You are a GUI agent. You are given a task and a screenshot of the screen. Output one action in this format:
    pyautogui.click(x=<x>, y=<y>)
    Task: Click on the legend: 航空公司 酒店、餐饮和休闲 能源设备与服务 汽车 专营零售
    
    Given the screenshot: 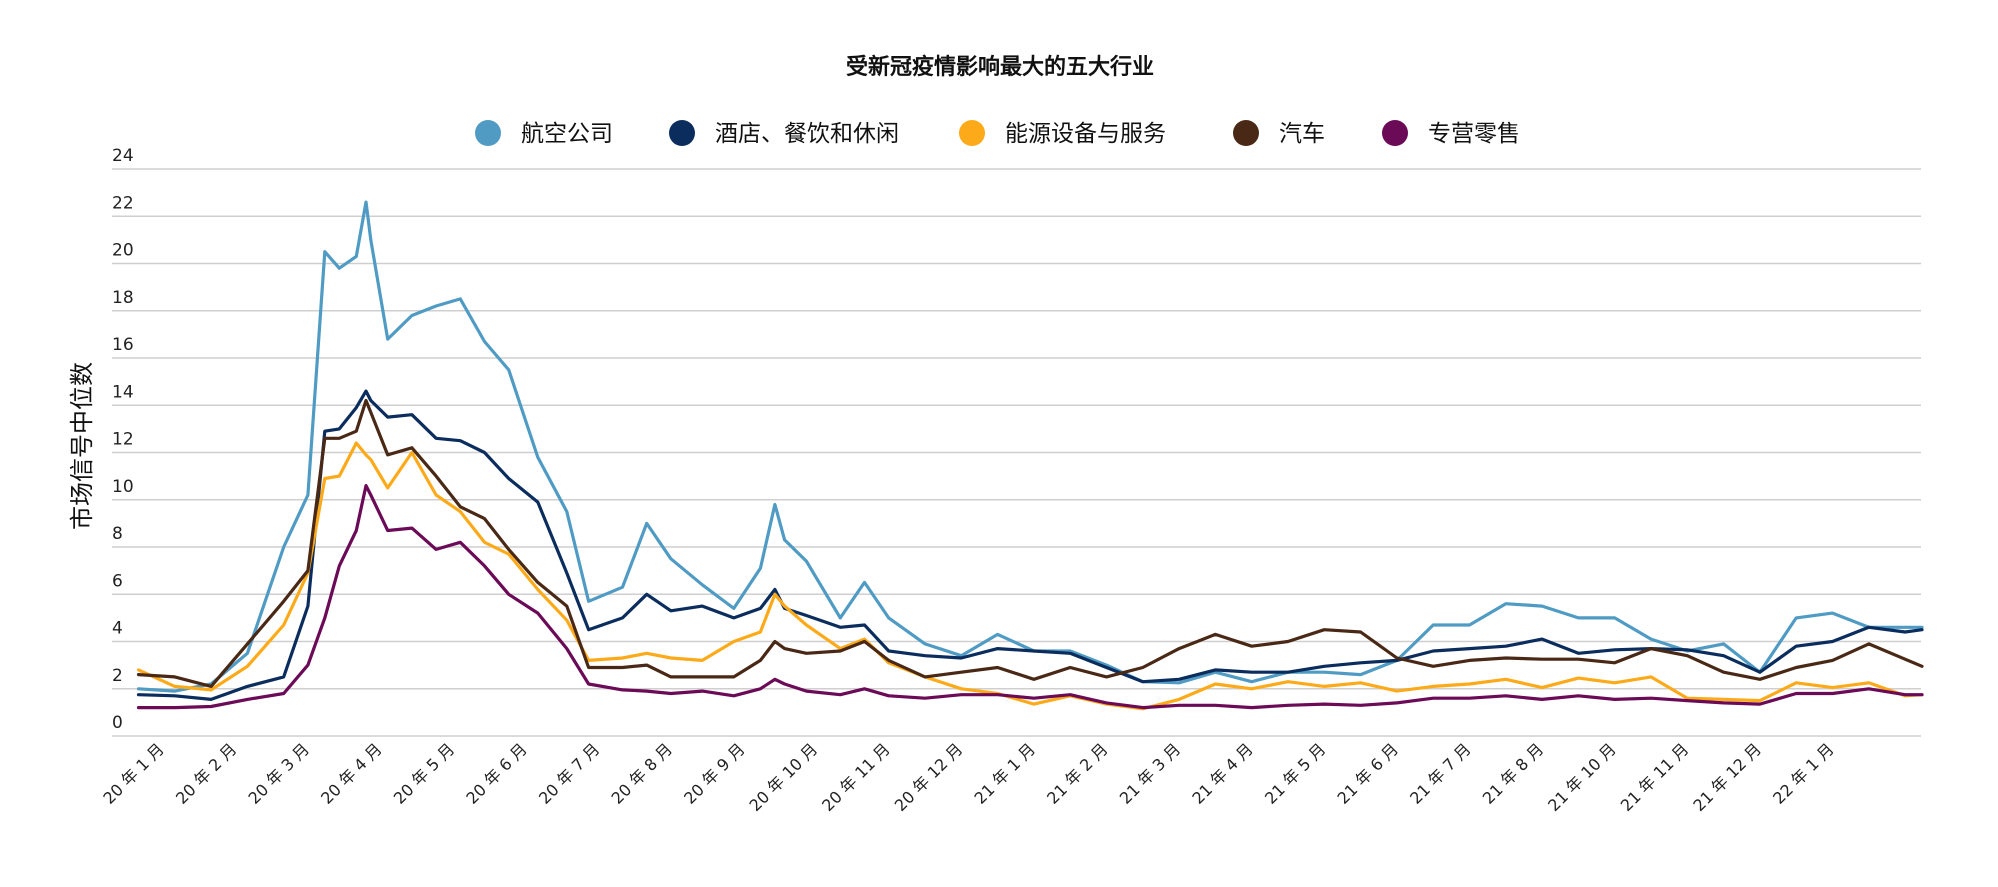 What is the action you would take?
    pyautogui.click(x=997, y=133)
    